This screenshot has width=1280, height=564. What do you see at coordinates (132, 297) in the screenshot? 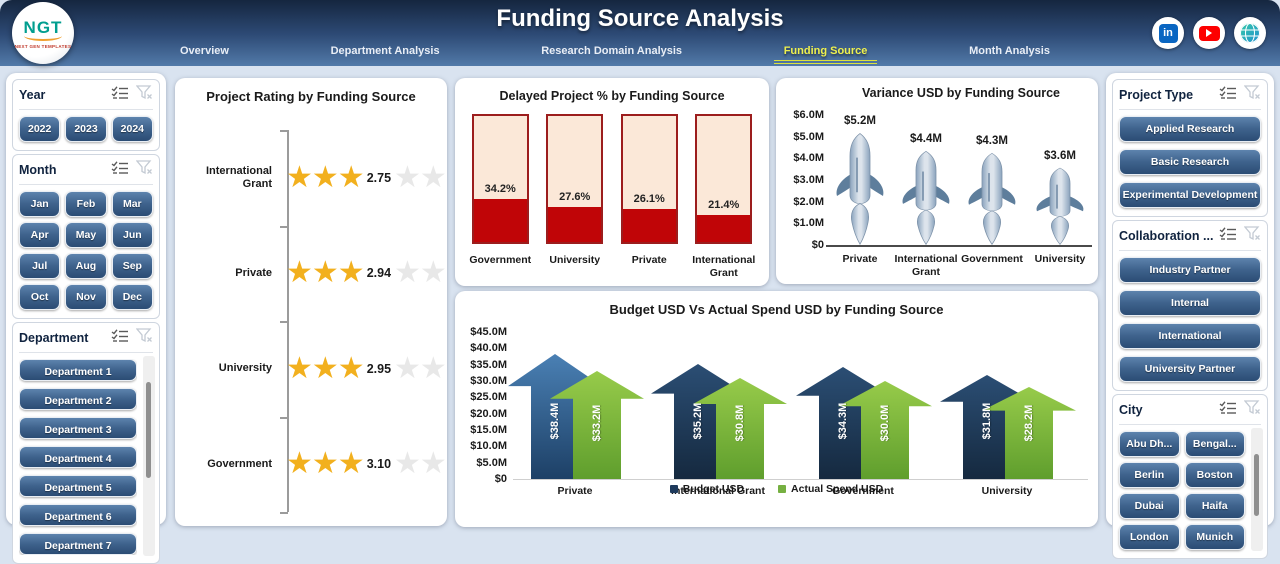
I see `filter-option-dec: Dec` at bounding box center [132, 297].